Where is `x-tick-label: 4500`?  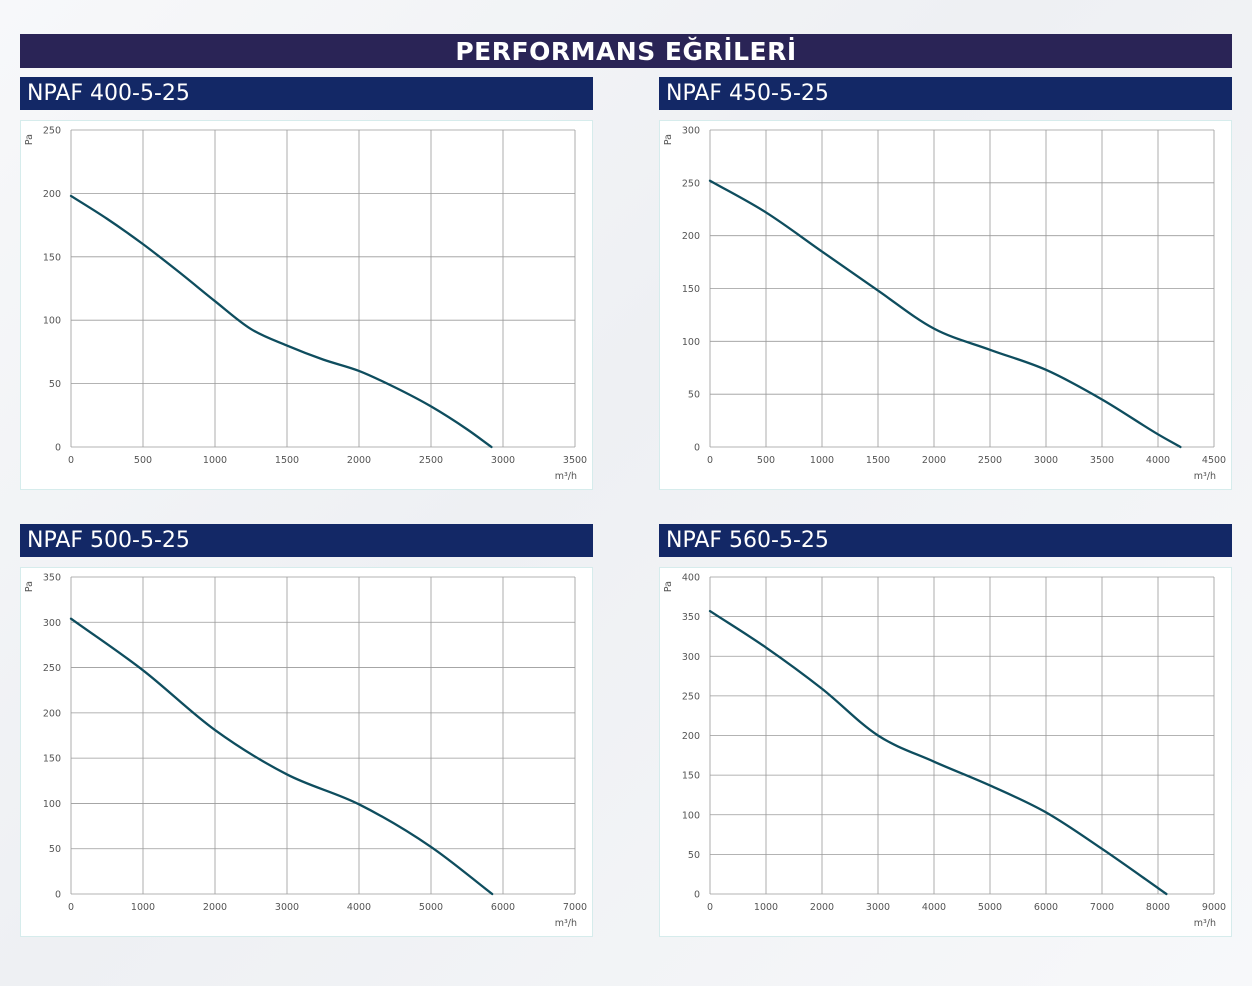
x-tick-label: 4500 is located at coordinates (1214, 460).